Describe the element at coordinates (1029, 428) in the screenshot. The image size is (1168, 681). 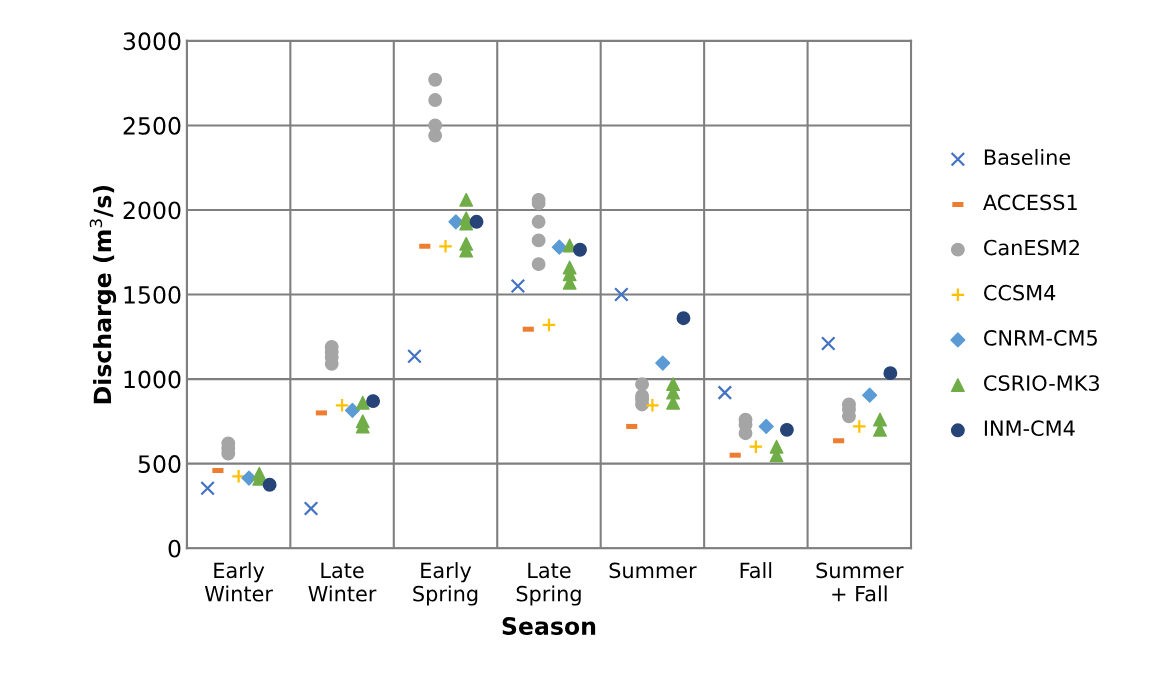
I see `legend-label: INM-CM4` at that location.